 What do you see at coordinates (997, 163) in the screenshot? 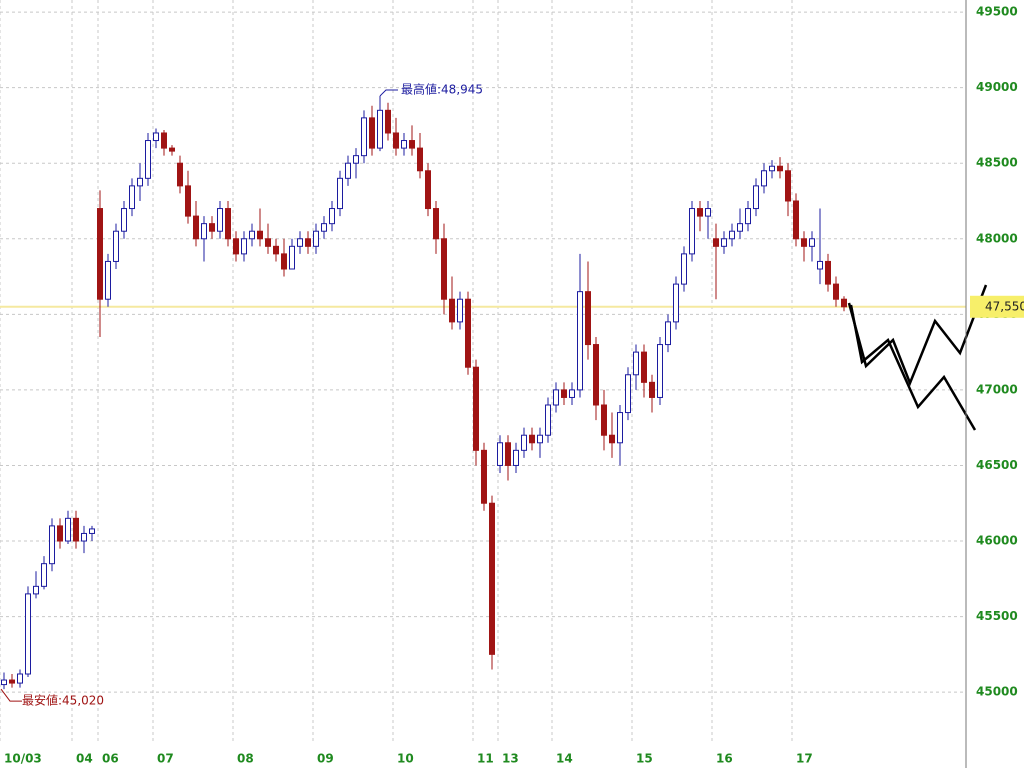
I see `y-tick-label: 48500` at bounding box center [997, 163].